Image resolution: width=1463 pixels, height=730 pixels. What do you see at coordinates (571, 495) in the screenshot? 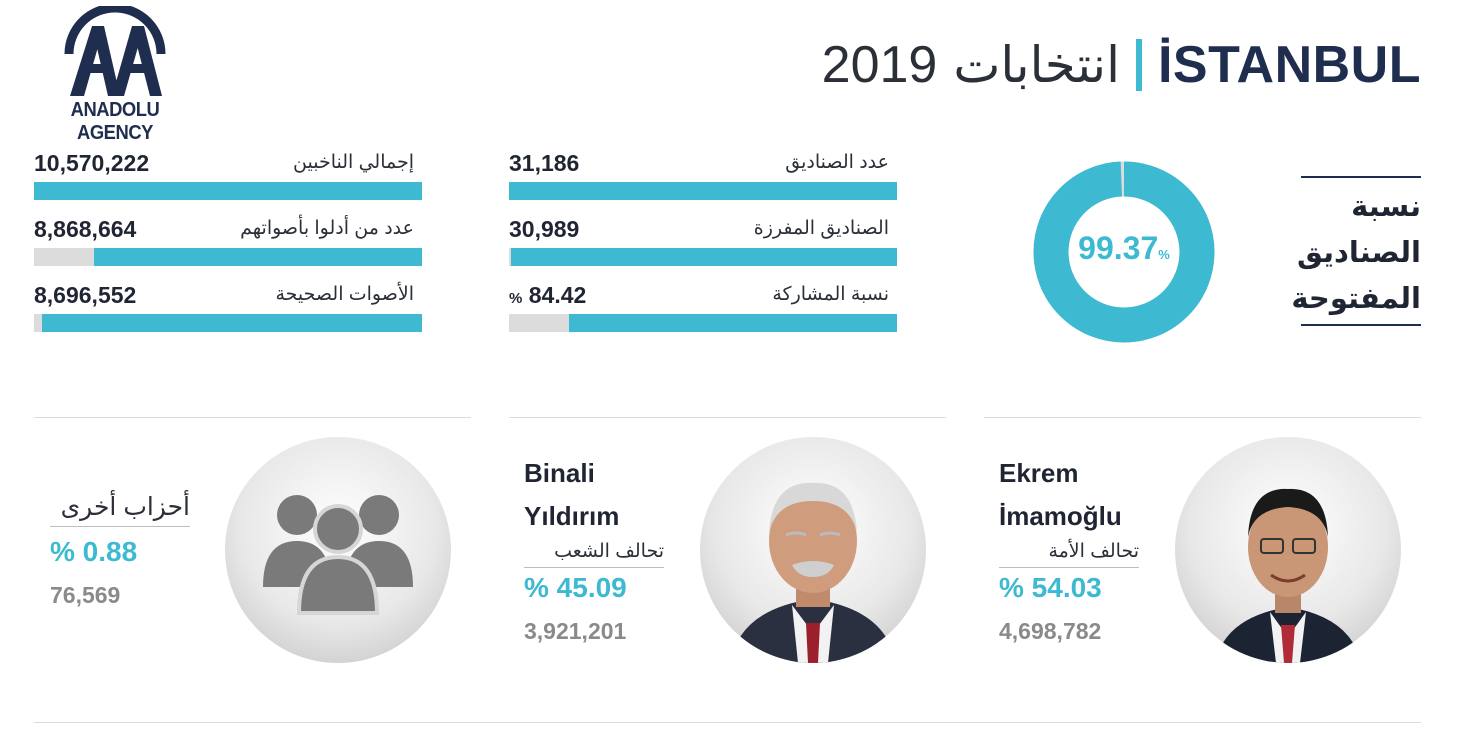
I see `candidate-name-yildirim: Binali Yıldırım` at bounding box center [571, 495].